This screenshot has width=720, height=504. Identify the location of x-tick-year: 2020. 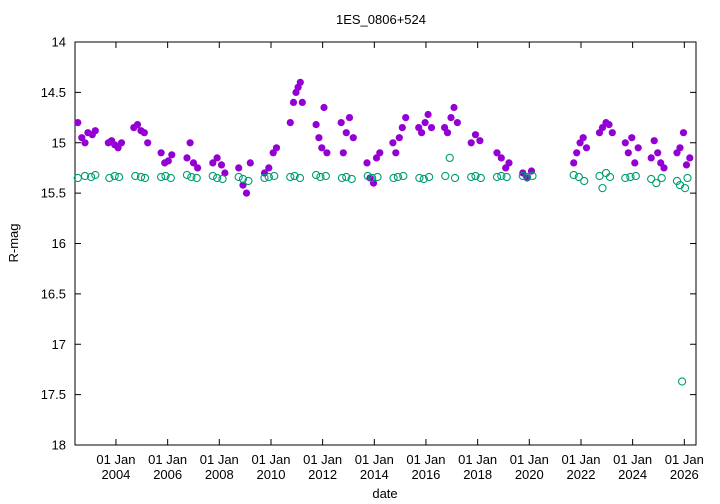
(529, 474).